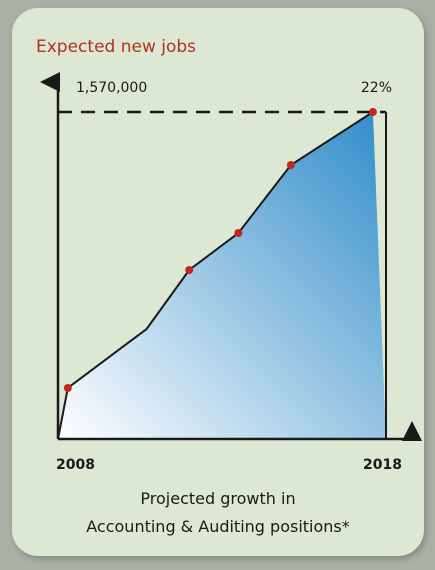 The height and width of the screenshot is (570, 435). I want to click on caption-line-1: Projected growth in, so click(217, 498).